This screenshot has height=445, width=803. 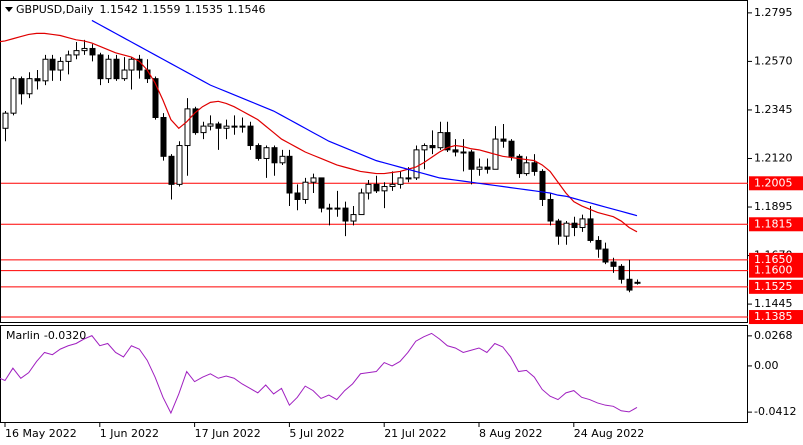 What do you see at coordinates (55, 9) in the screenshot?
I see `symbol: GBPUSD,Daily` at bounding box center [55, 9].